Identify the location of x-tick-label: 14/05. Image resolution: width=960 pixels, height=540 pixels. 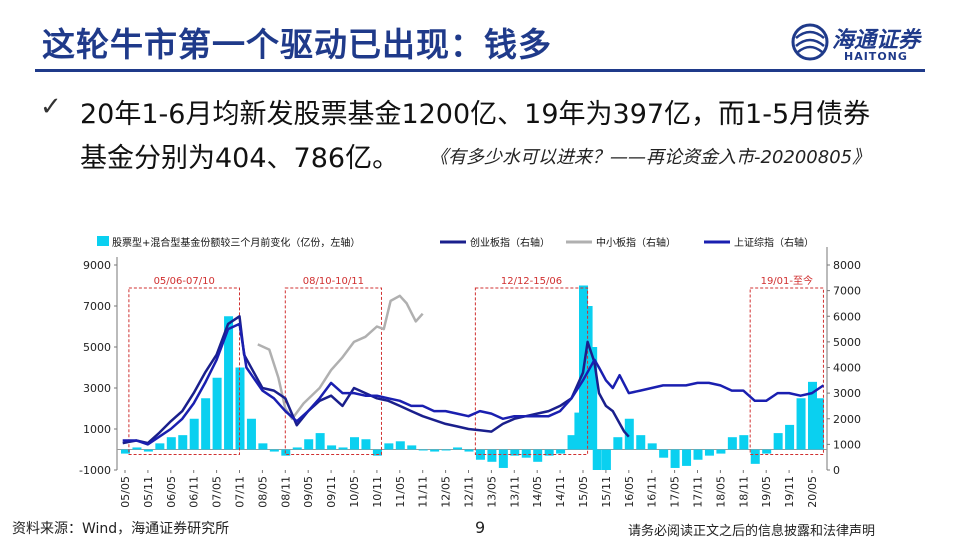
(537, 492).